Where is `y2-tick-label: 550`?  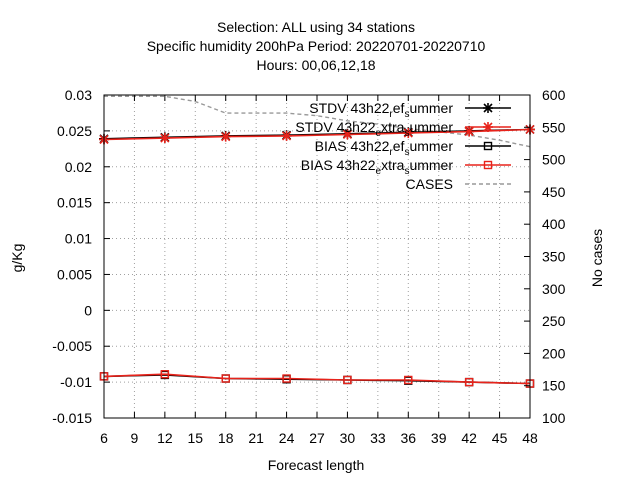 y2-tick-label: 550 is located at coordinates (554, 127).